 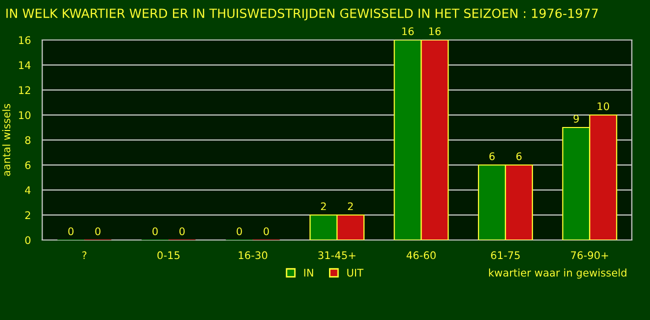 What do you see at coordinates (302, 14) in the screenshot?
I see `chart-title: IN WELK KWARTIER WERD ER IN THUISWEDSTRIJDEN GEWISSELD IN HET SEIZOEN : 1976-1977` at bounding box center [302, 14].